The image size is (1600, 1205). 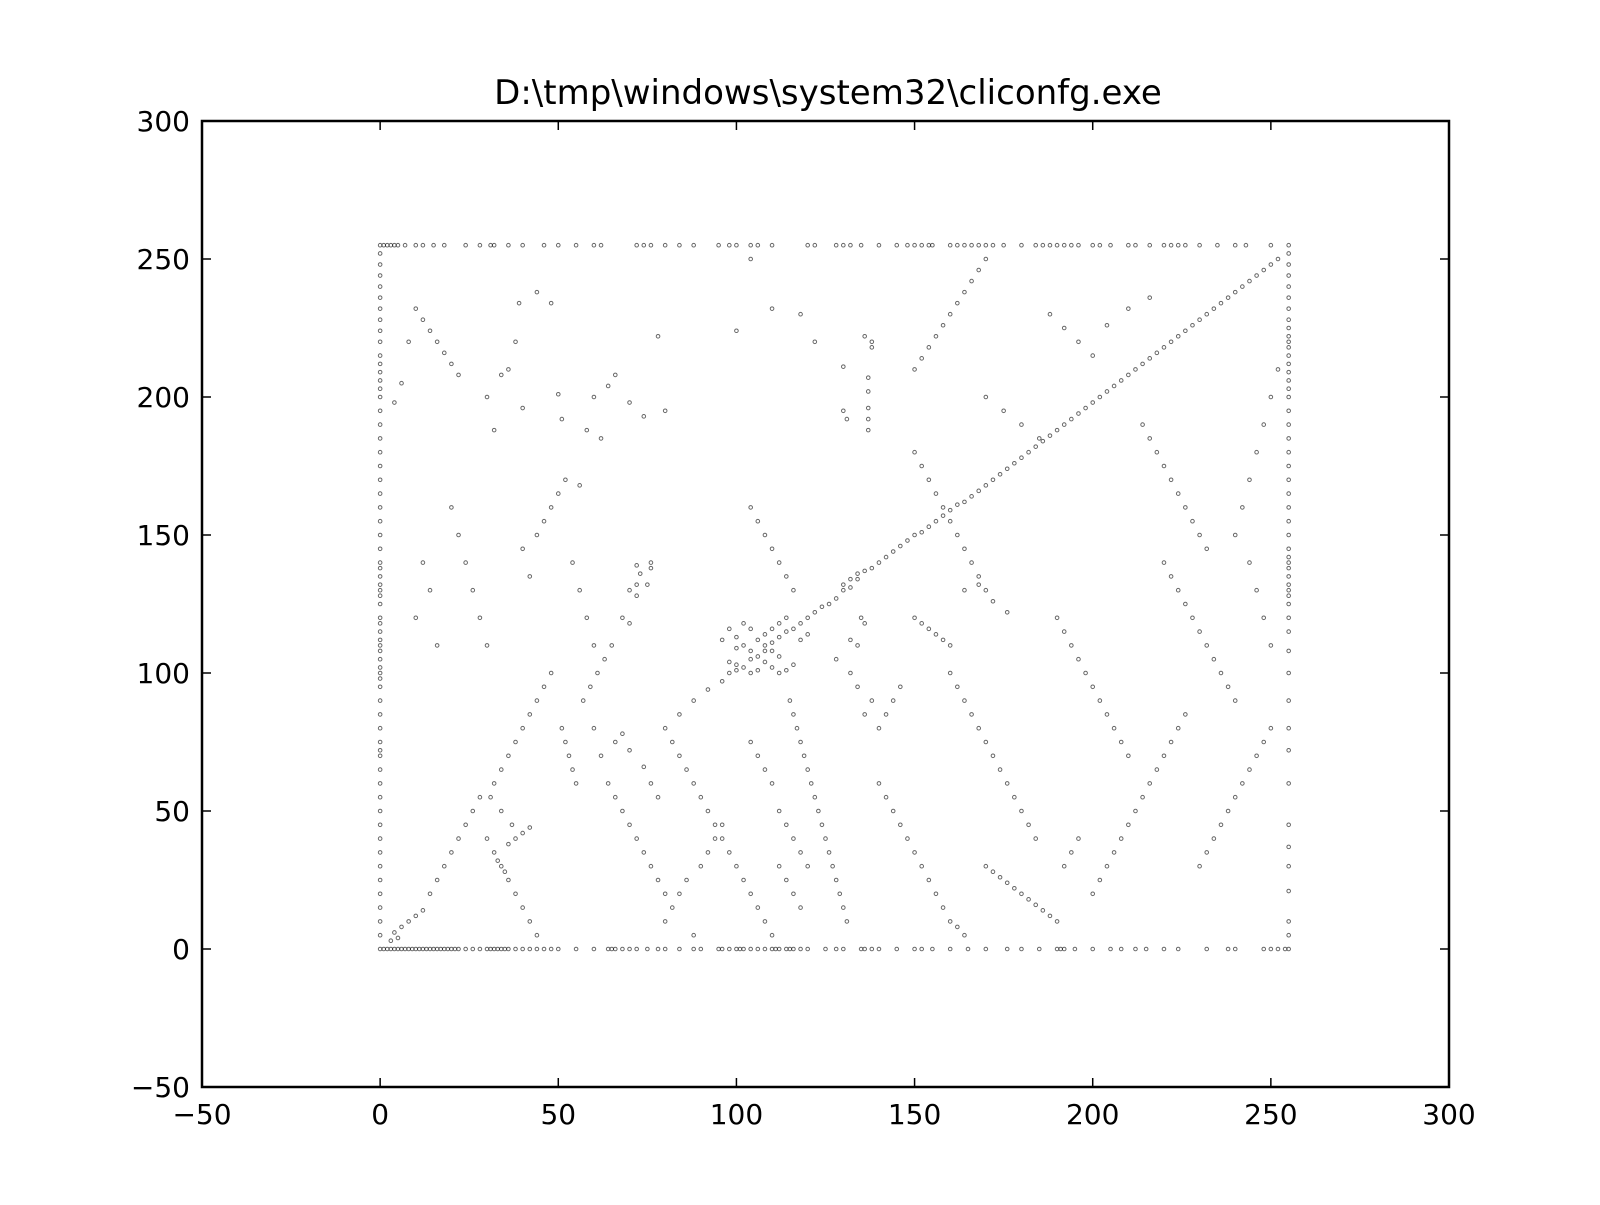 What do you see at coordinates (558, 1114) in the screenshot?
I see `x-tick-label: 50` at bounding box center [558, 1114].